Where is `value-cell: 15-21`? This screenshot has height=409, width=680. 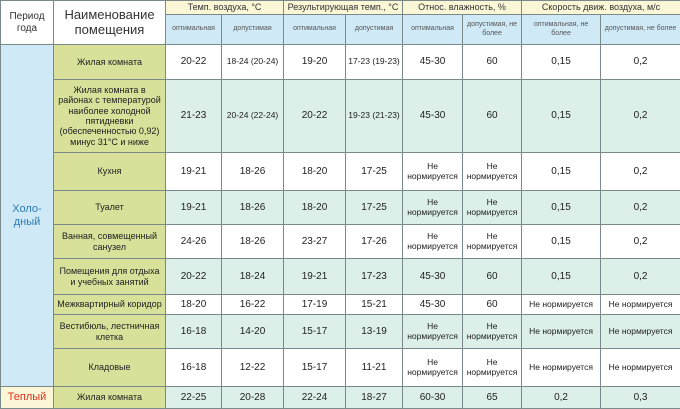
value-cell: 15-21 is located at coordinates (374, 305).